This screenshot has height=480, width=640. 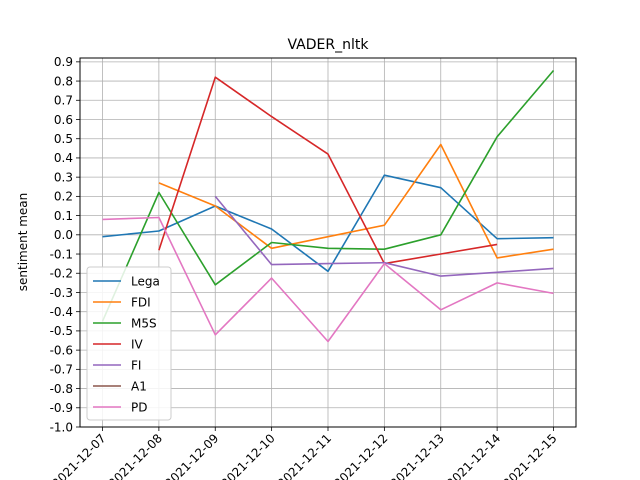 I want to click on y-tick-label: -0.5, so click(x=61, y=331).